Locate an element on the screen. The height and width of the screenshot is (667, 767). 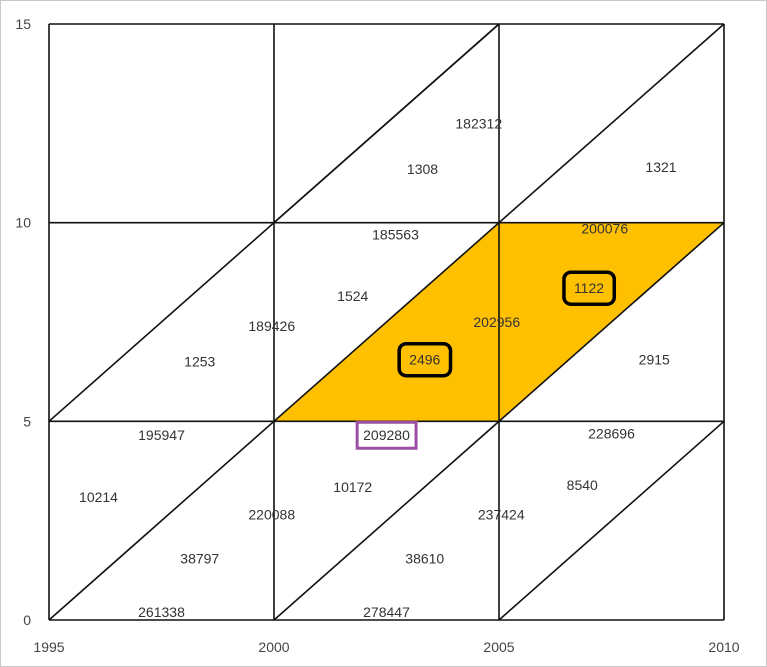
cell-value-label: 1321 is located at coordinates (660, 167).